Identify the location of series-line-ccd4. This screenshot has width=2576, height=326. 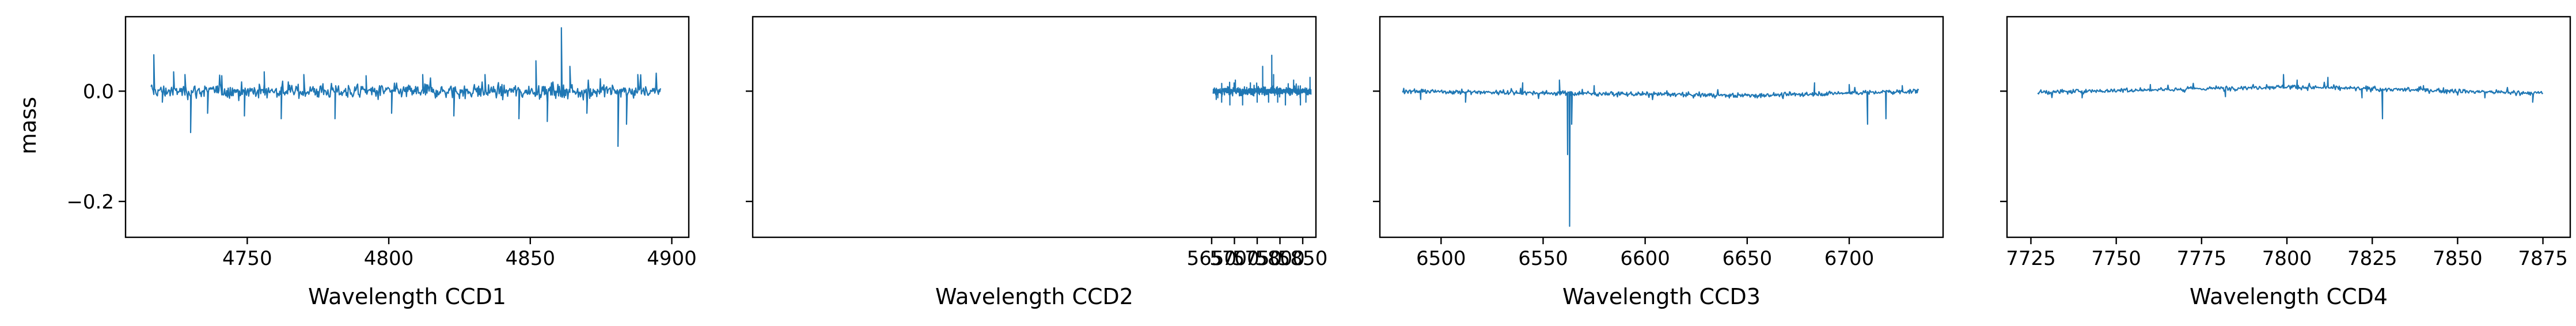
(2290, 97).